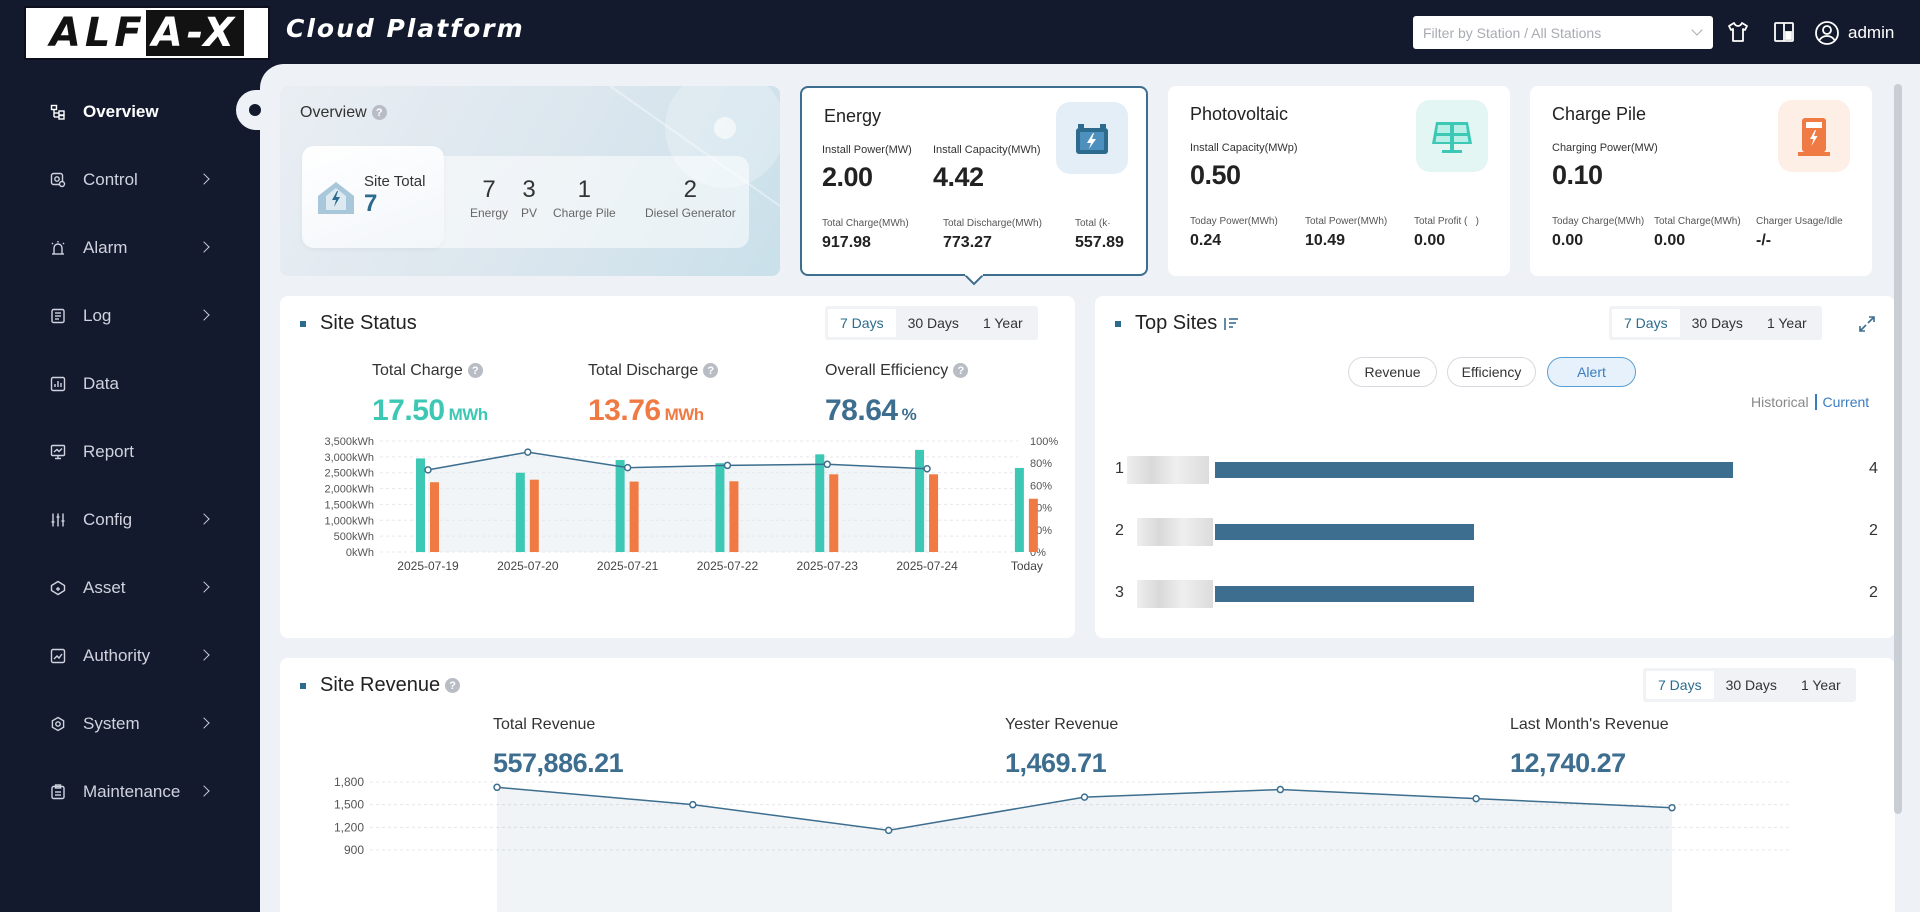 This screenshot has width=1920, height=912. Describe the element at coordinates (130, 520) in the screenshot. I see `sidebar-item-config: Config` at that location.